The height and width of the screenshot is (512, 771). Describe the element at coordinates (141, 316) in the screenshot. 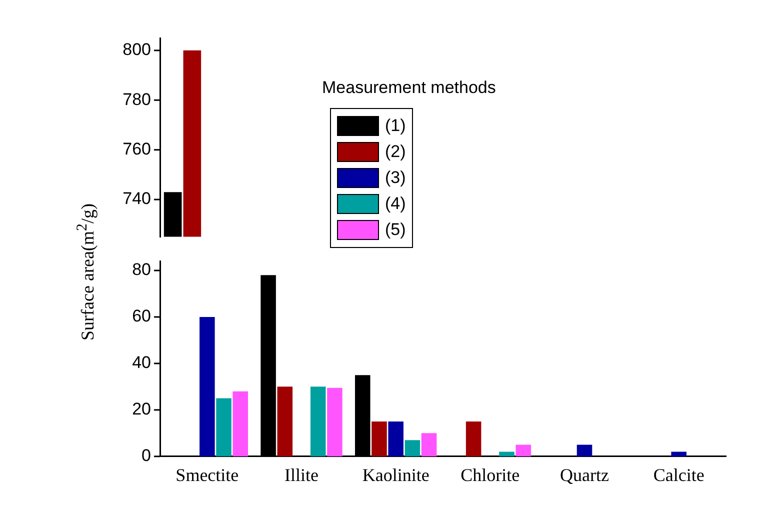

I see `y-tick-label: 60` at that location.